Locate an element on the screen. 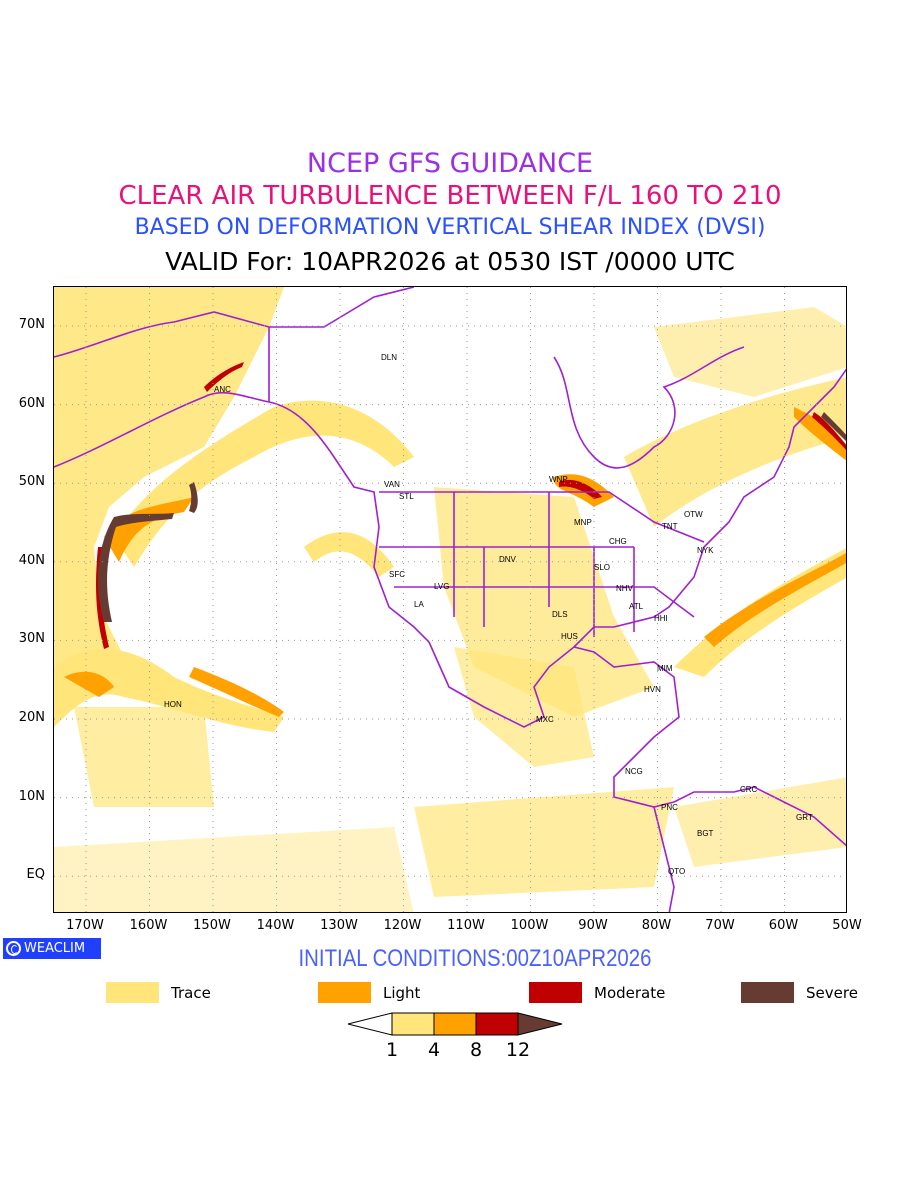 Image resolution: width=900 pixels, height=1200 pixels. legend-trace: Trace is located at coordinates (158, 992).